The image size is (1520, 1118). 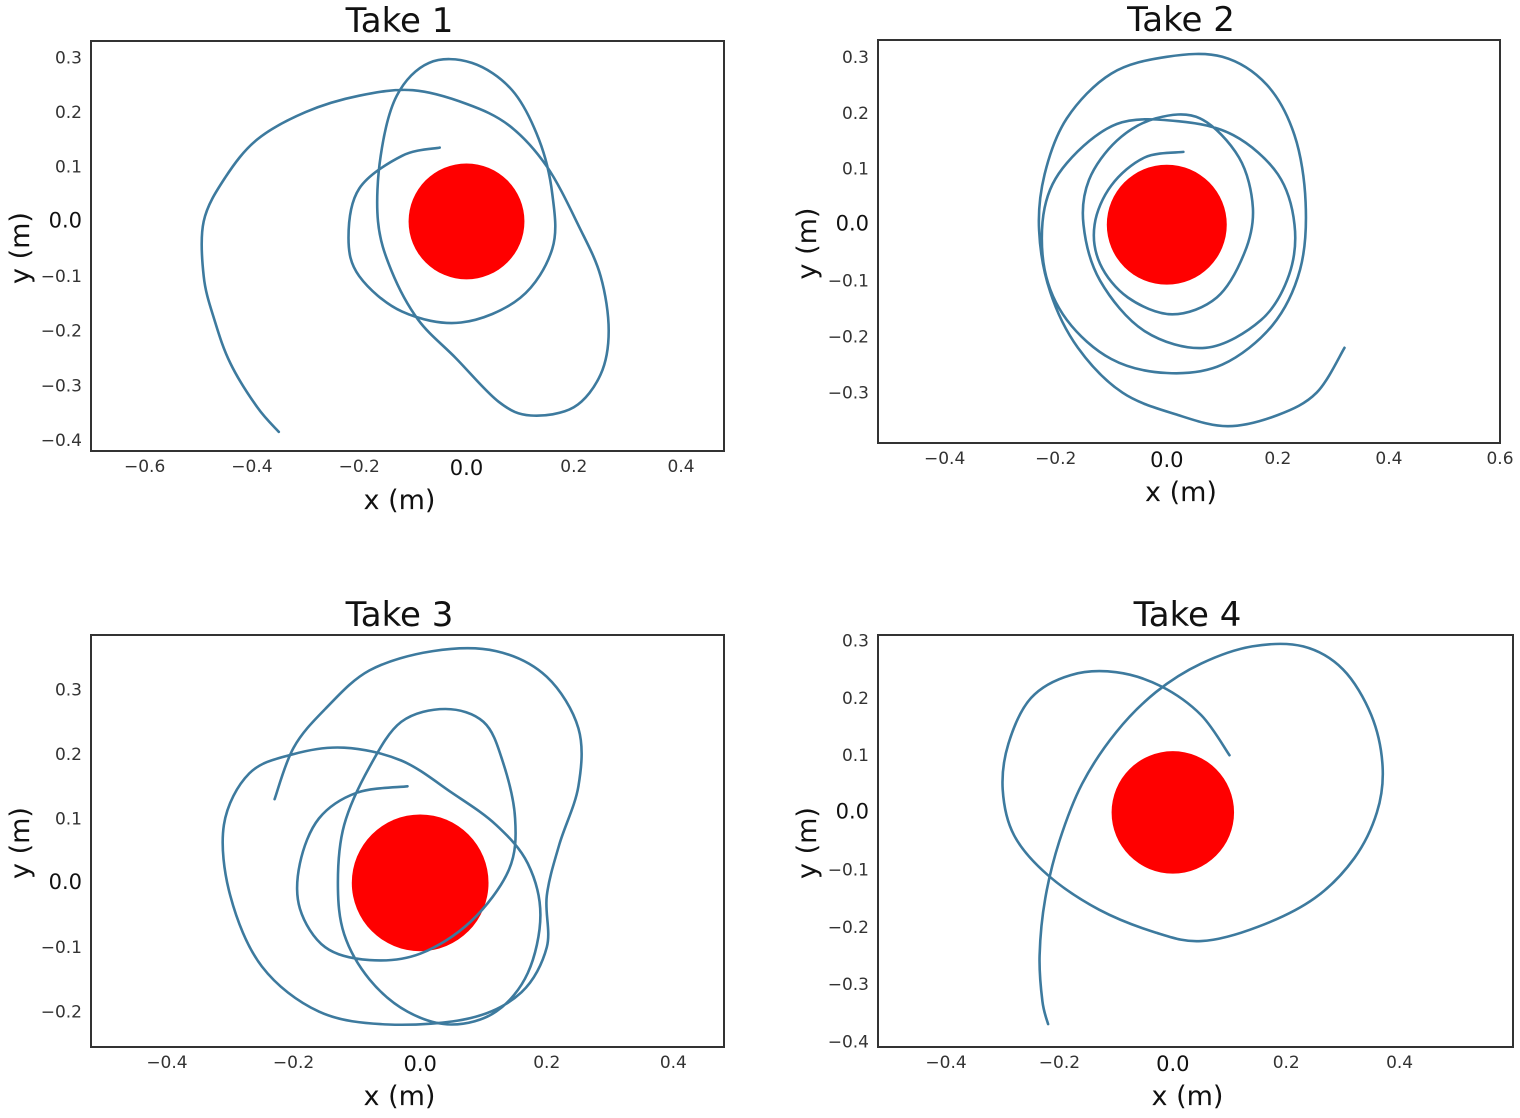 I want to click on subplot-title: Take 3, so click(x=399, y=615).